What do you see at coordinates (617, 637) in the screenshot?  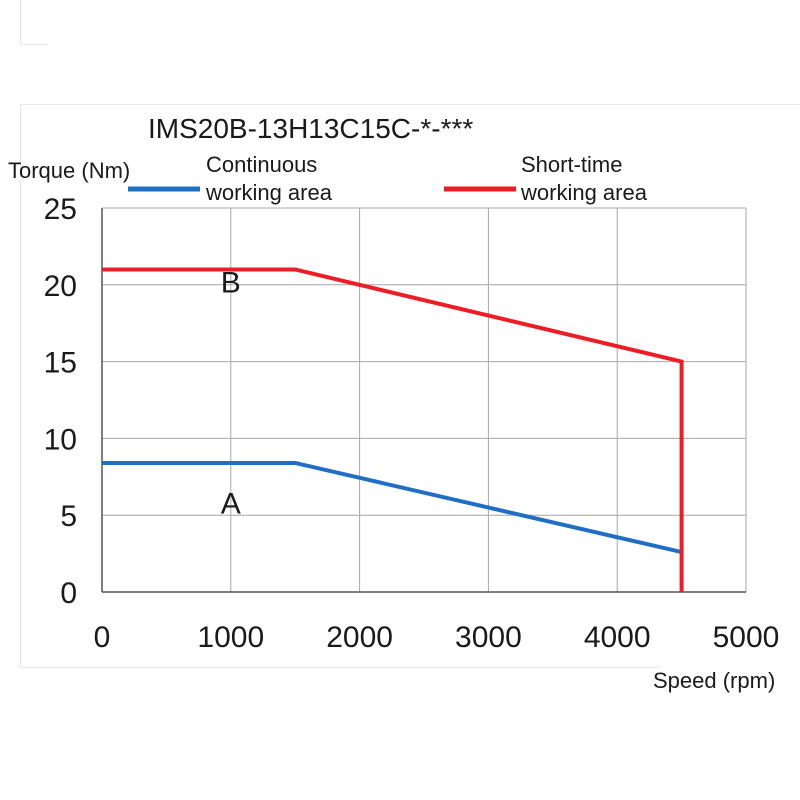 I see `x-tick-label-4000: 4000` at bounding box center [617, 637].